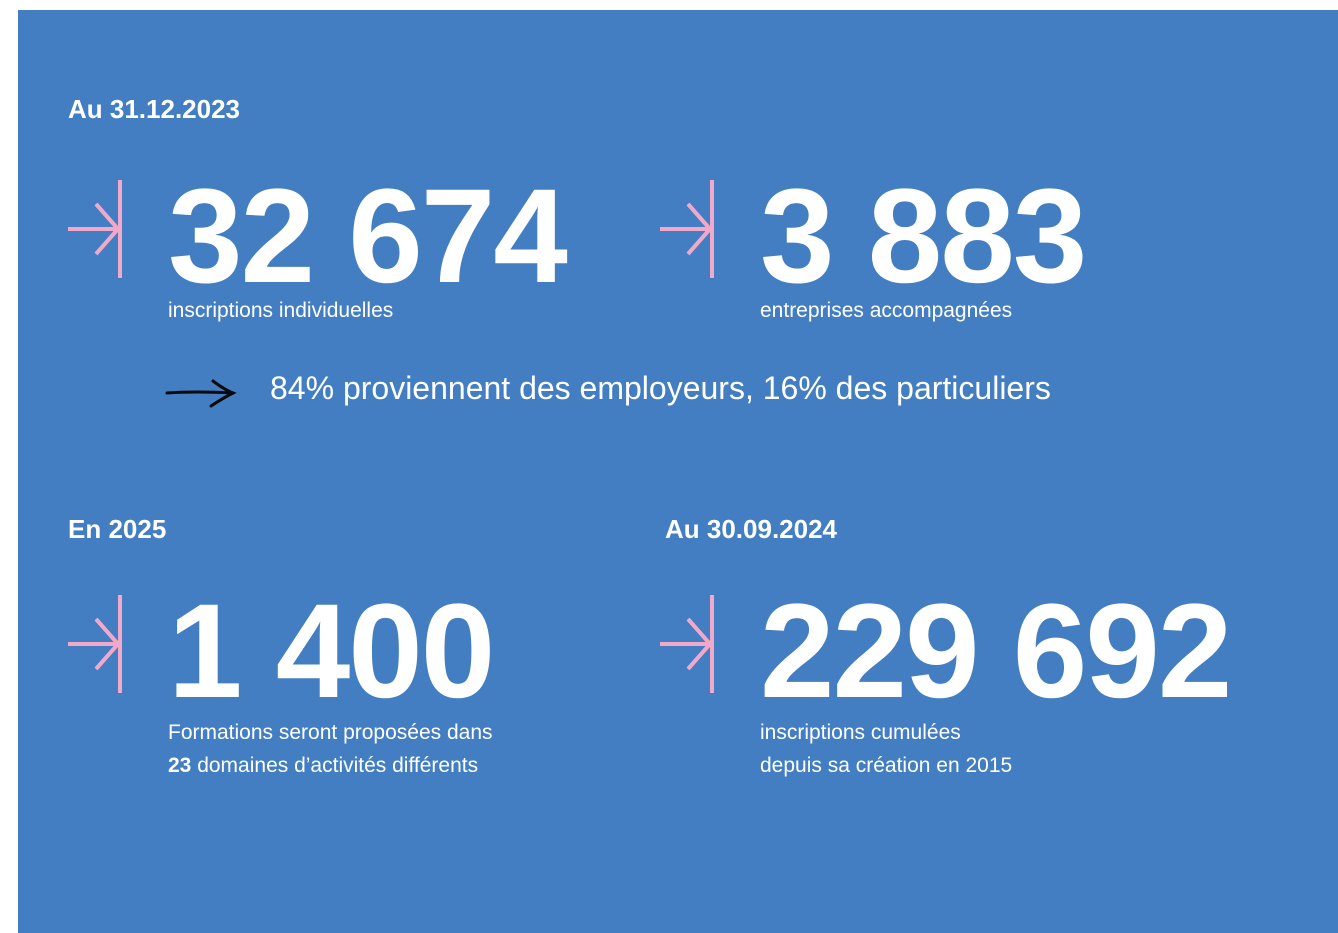  Describe the element at coordinates (996, 651) in the screenshot. I see `big-number: 229 692` at that location.